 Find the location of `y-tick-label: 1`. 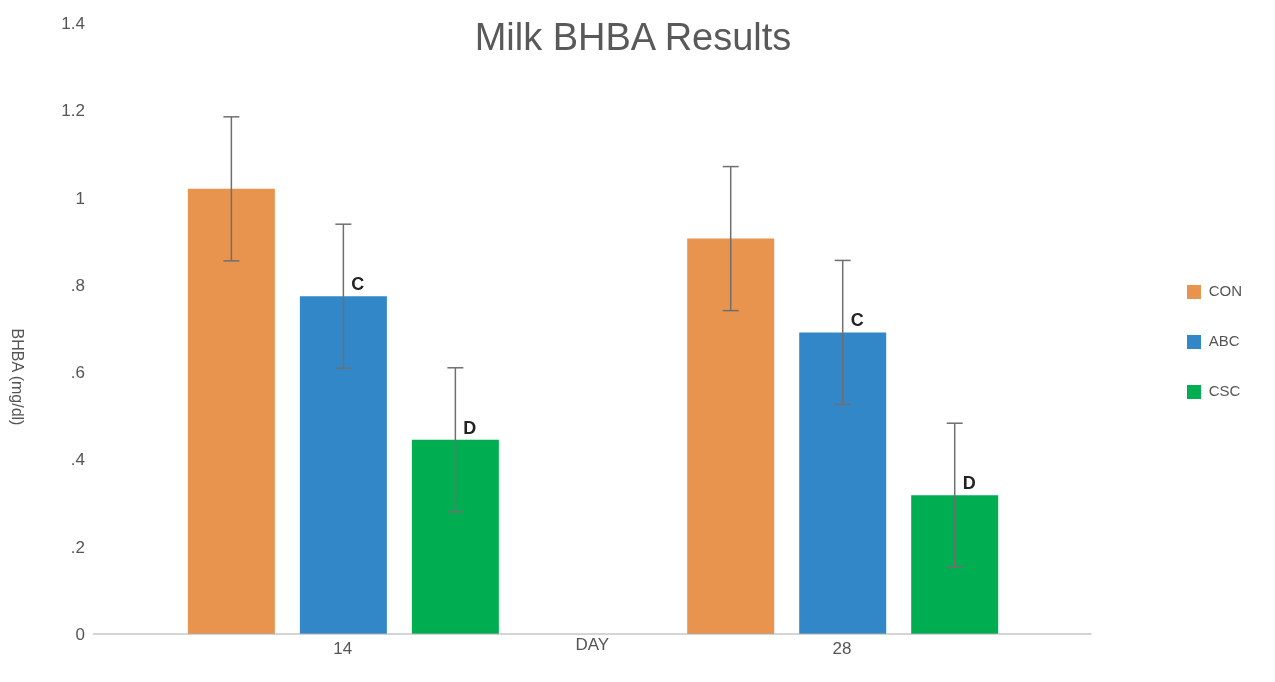

y-tick-label: 1 is located at coordinates (80, 198).